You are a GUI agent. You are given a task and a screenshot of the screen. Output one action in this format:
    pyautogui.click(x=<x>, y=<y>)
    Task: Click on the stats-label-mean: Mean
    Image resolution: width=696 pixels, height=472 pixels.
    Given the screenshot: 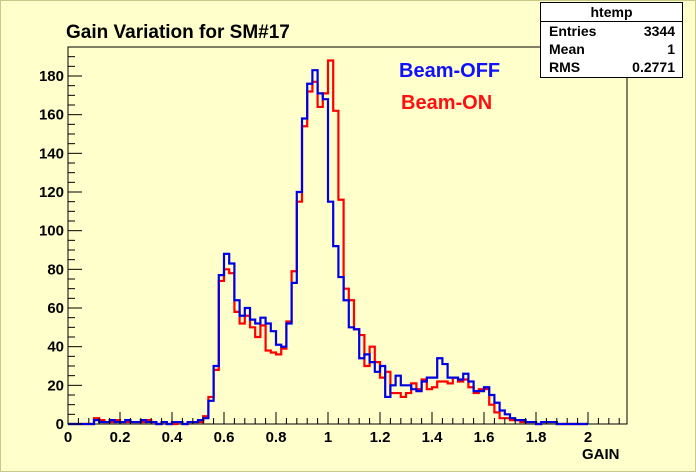 What is the action you would take?
    pyautogui.click(x=567, y=49)
    